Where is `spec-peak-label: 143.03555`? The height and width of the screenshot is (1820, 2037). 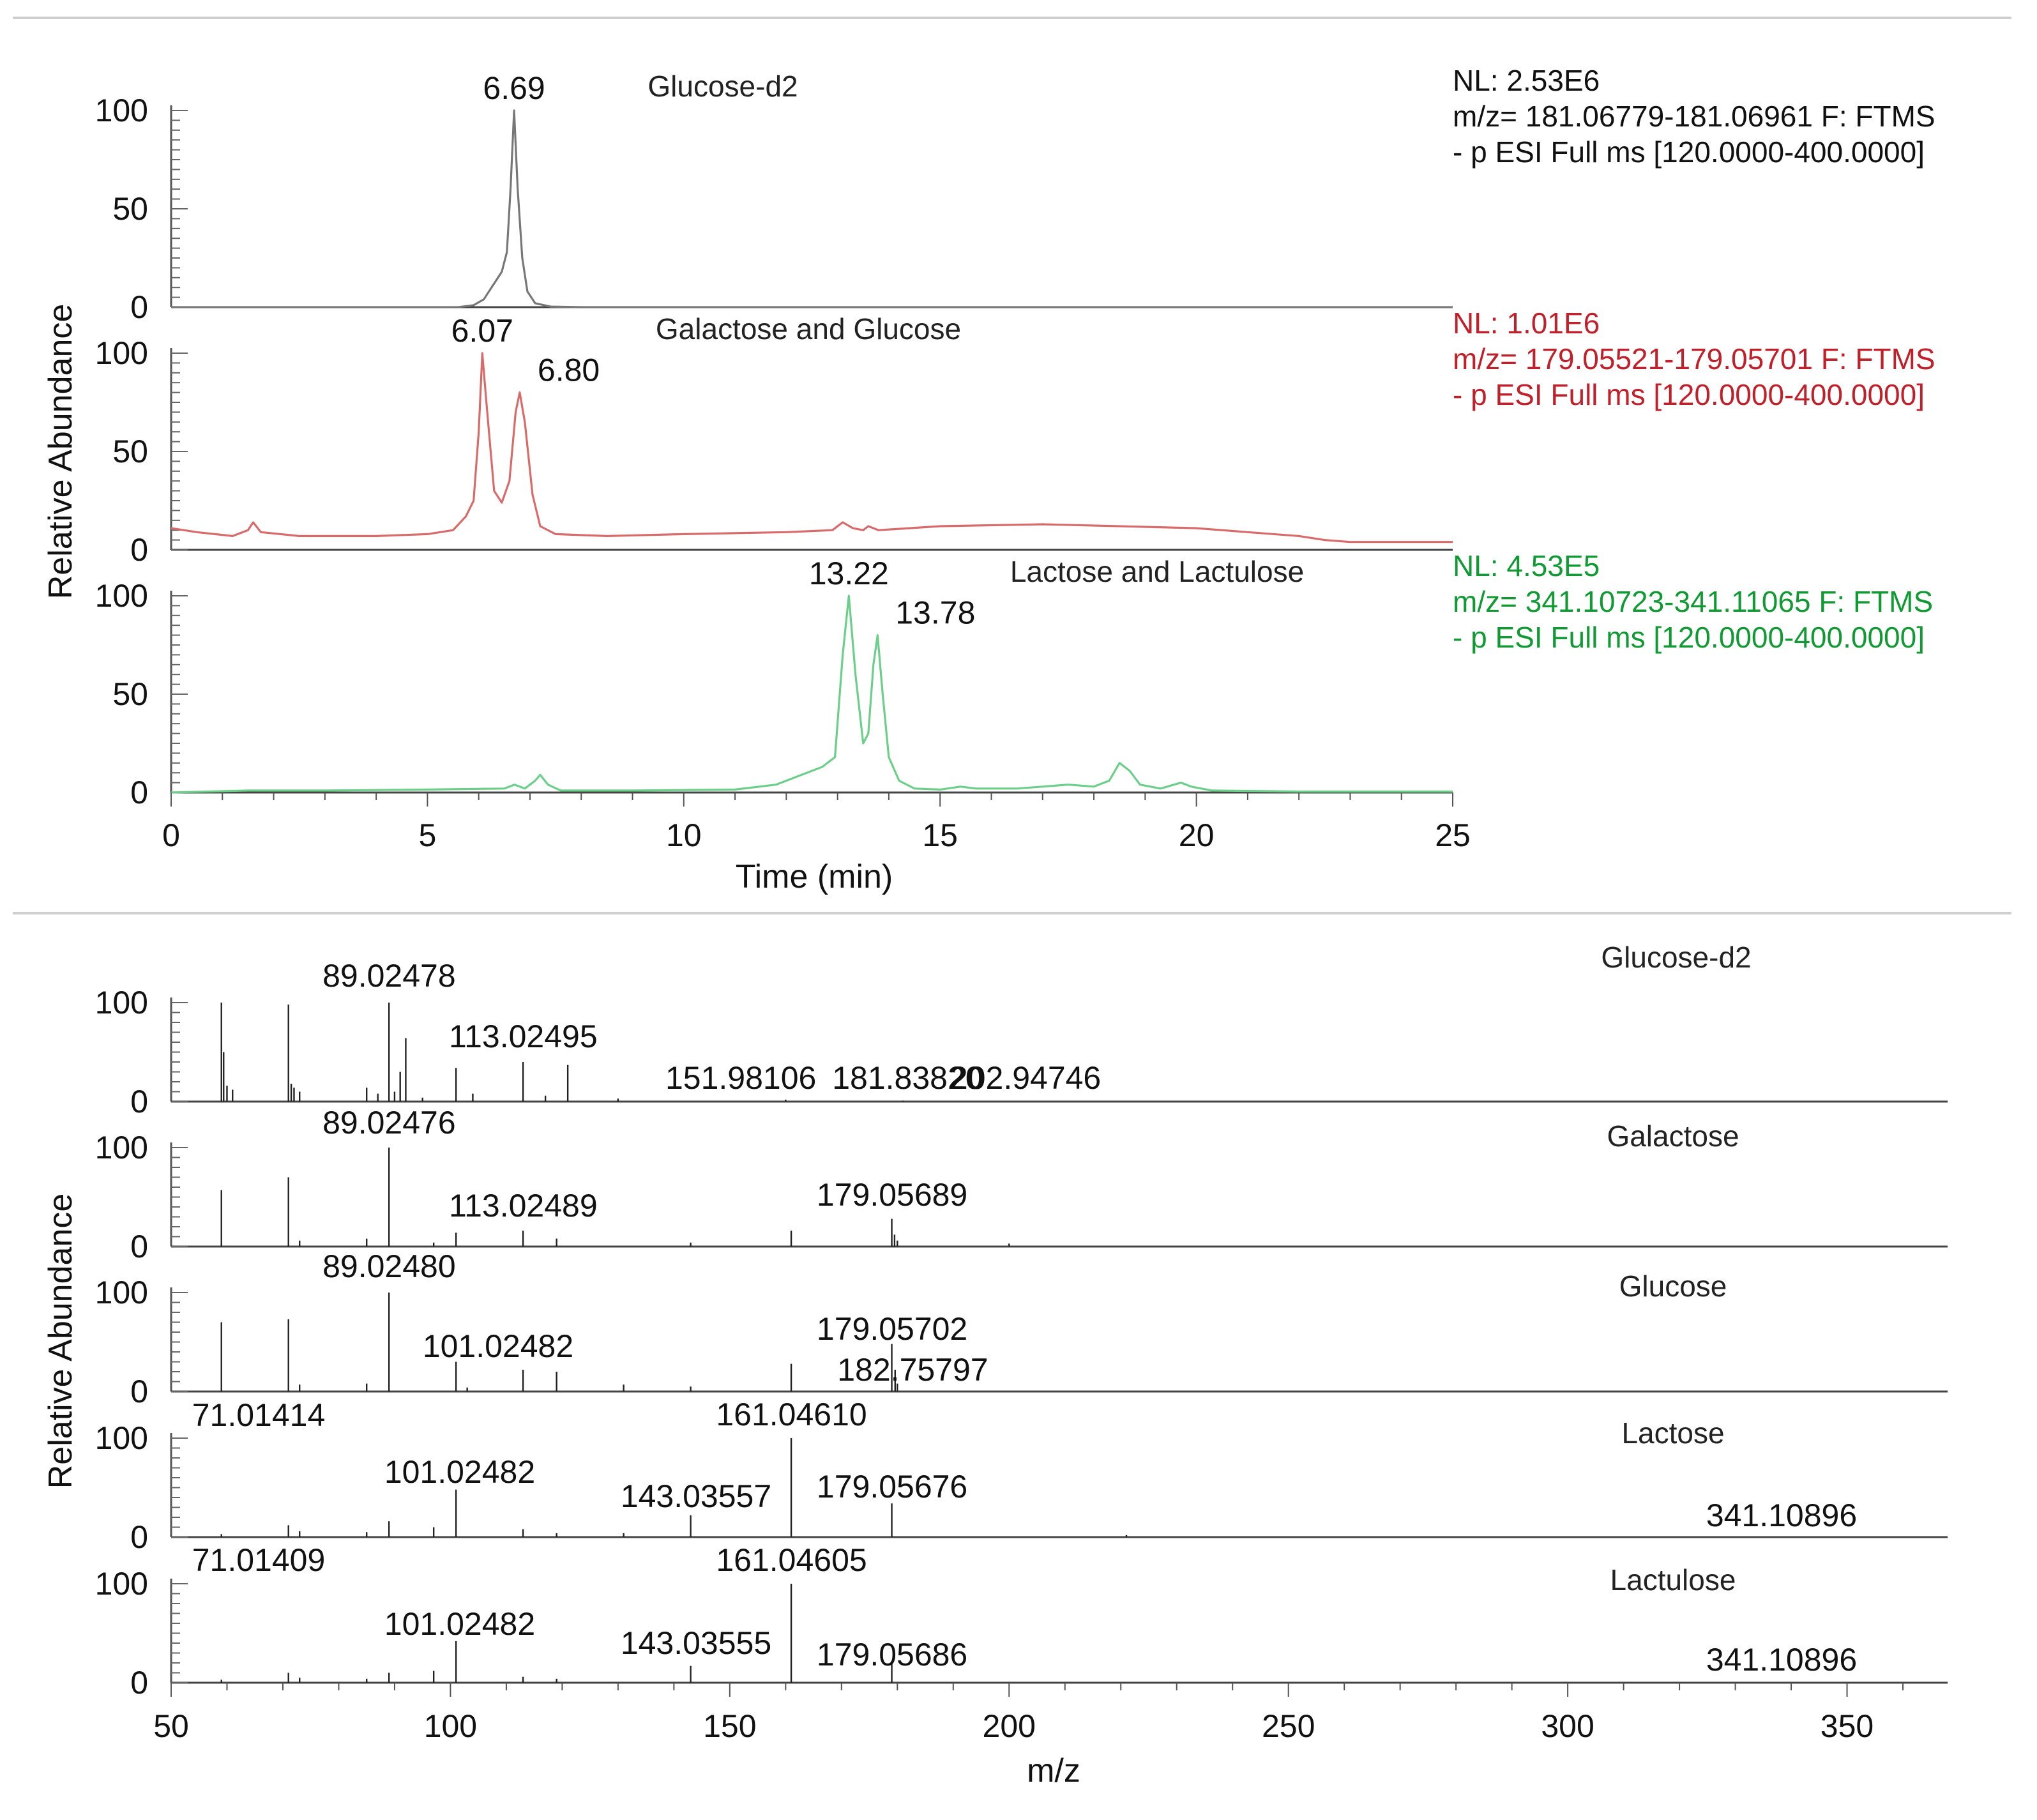
spec-peak-label: 143.03555 is located at coordinates (696, 1643).